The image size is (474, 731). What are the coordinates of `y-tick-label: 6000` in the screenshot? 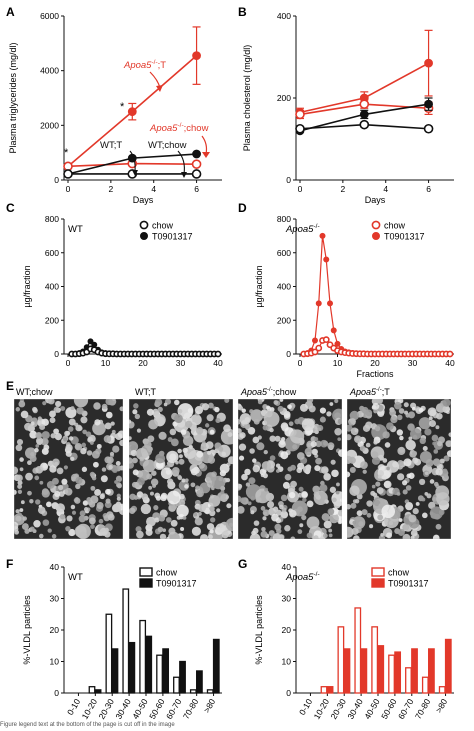 It's located at (49, 16).